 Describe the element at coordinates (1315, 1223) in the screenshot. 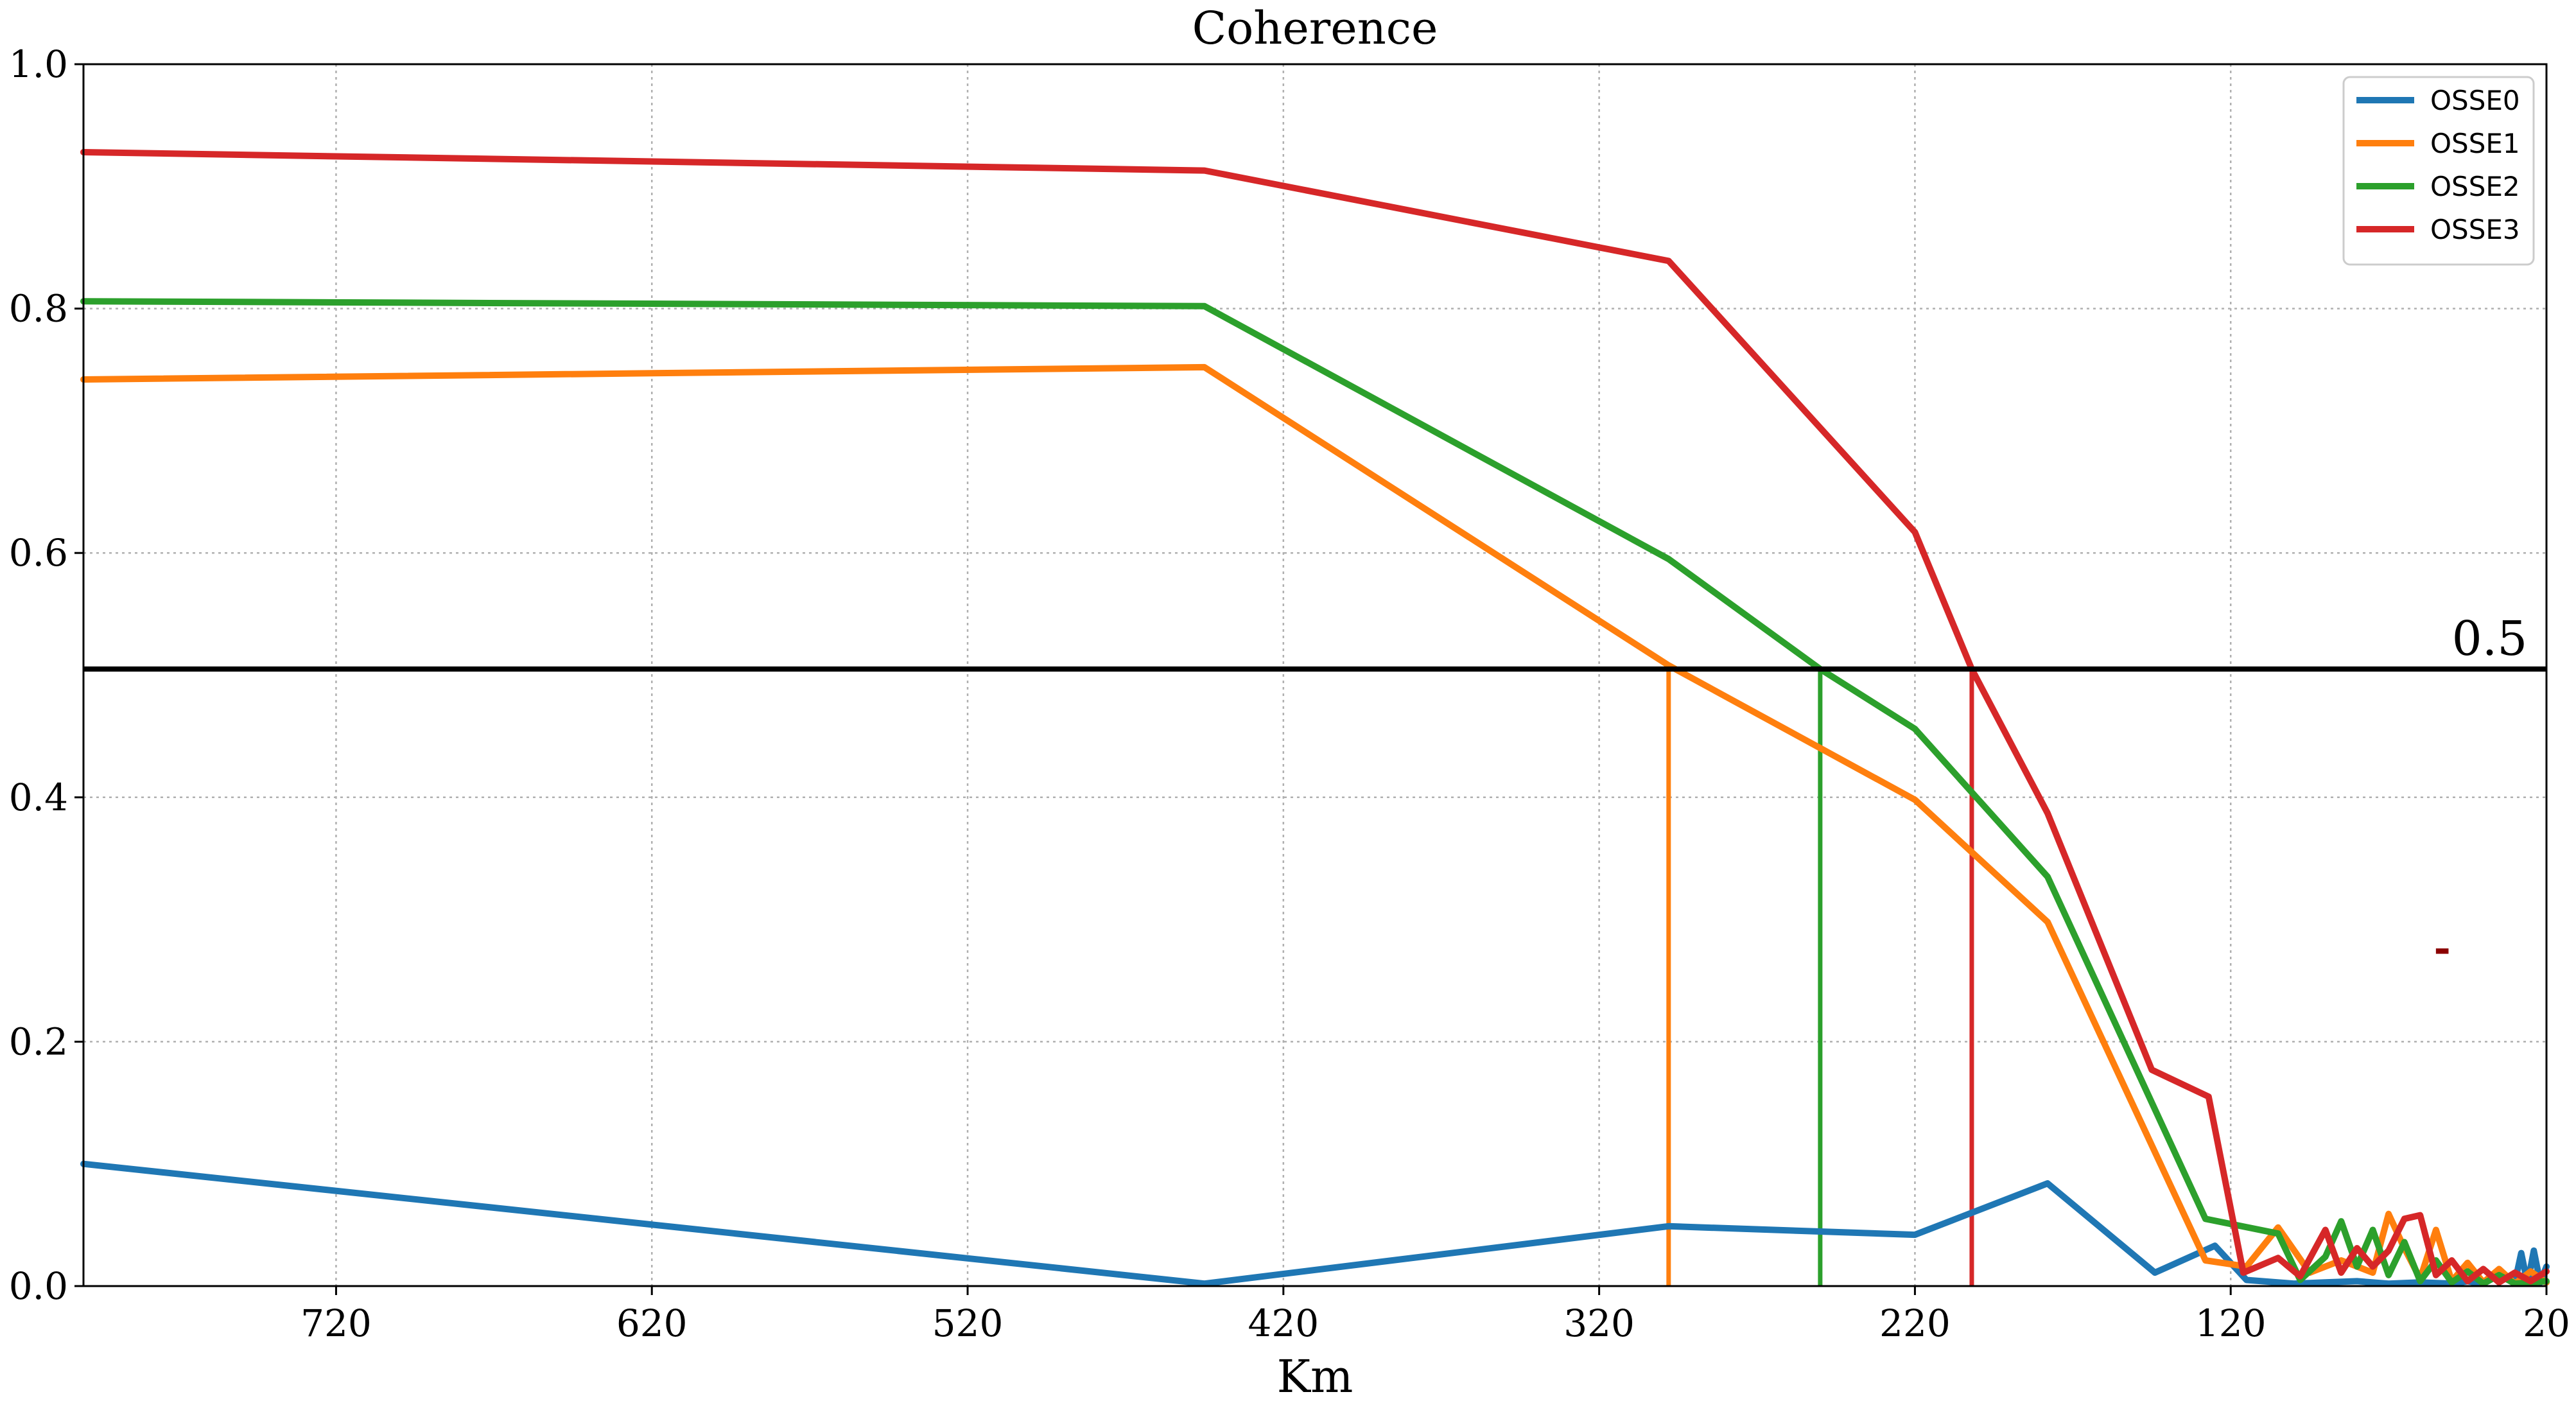

I see `series-line-osse0` at that location.